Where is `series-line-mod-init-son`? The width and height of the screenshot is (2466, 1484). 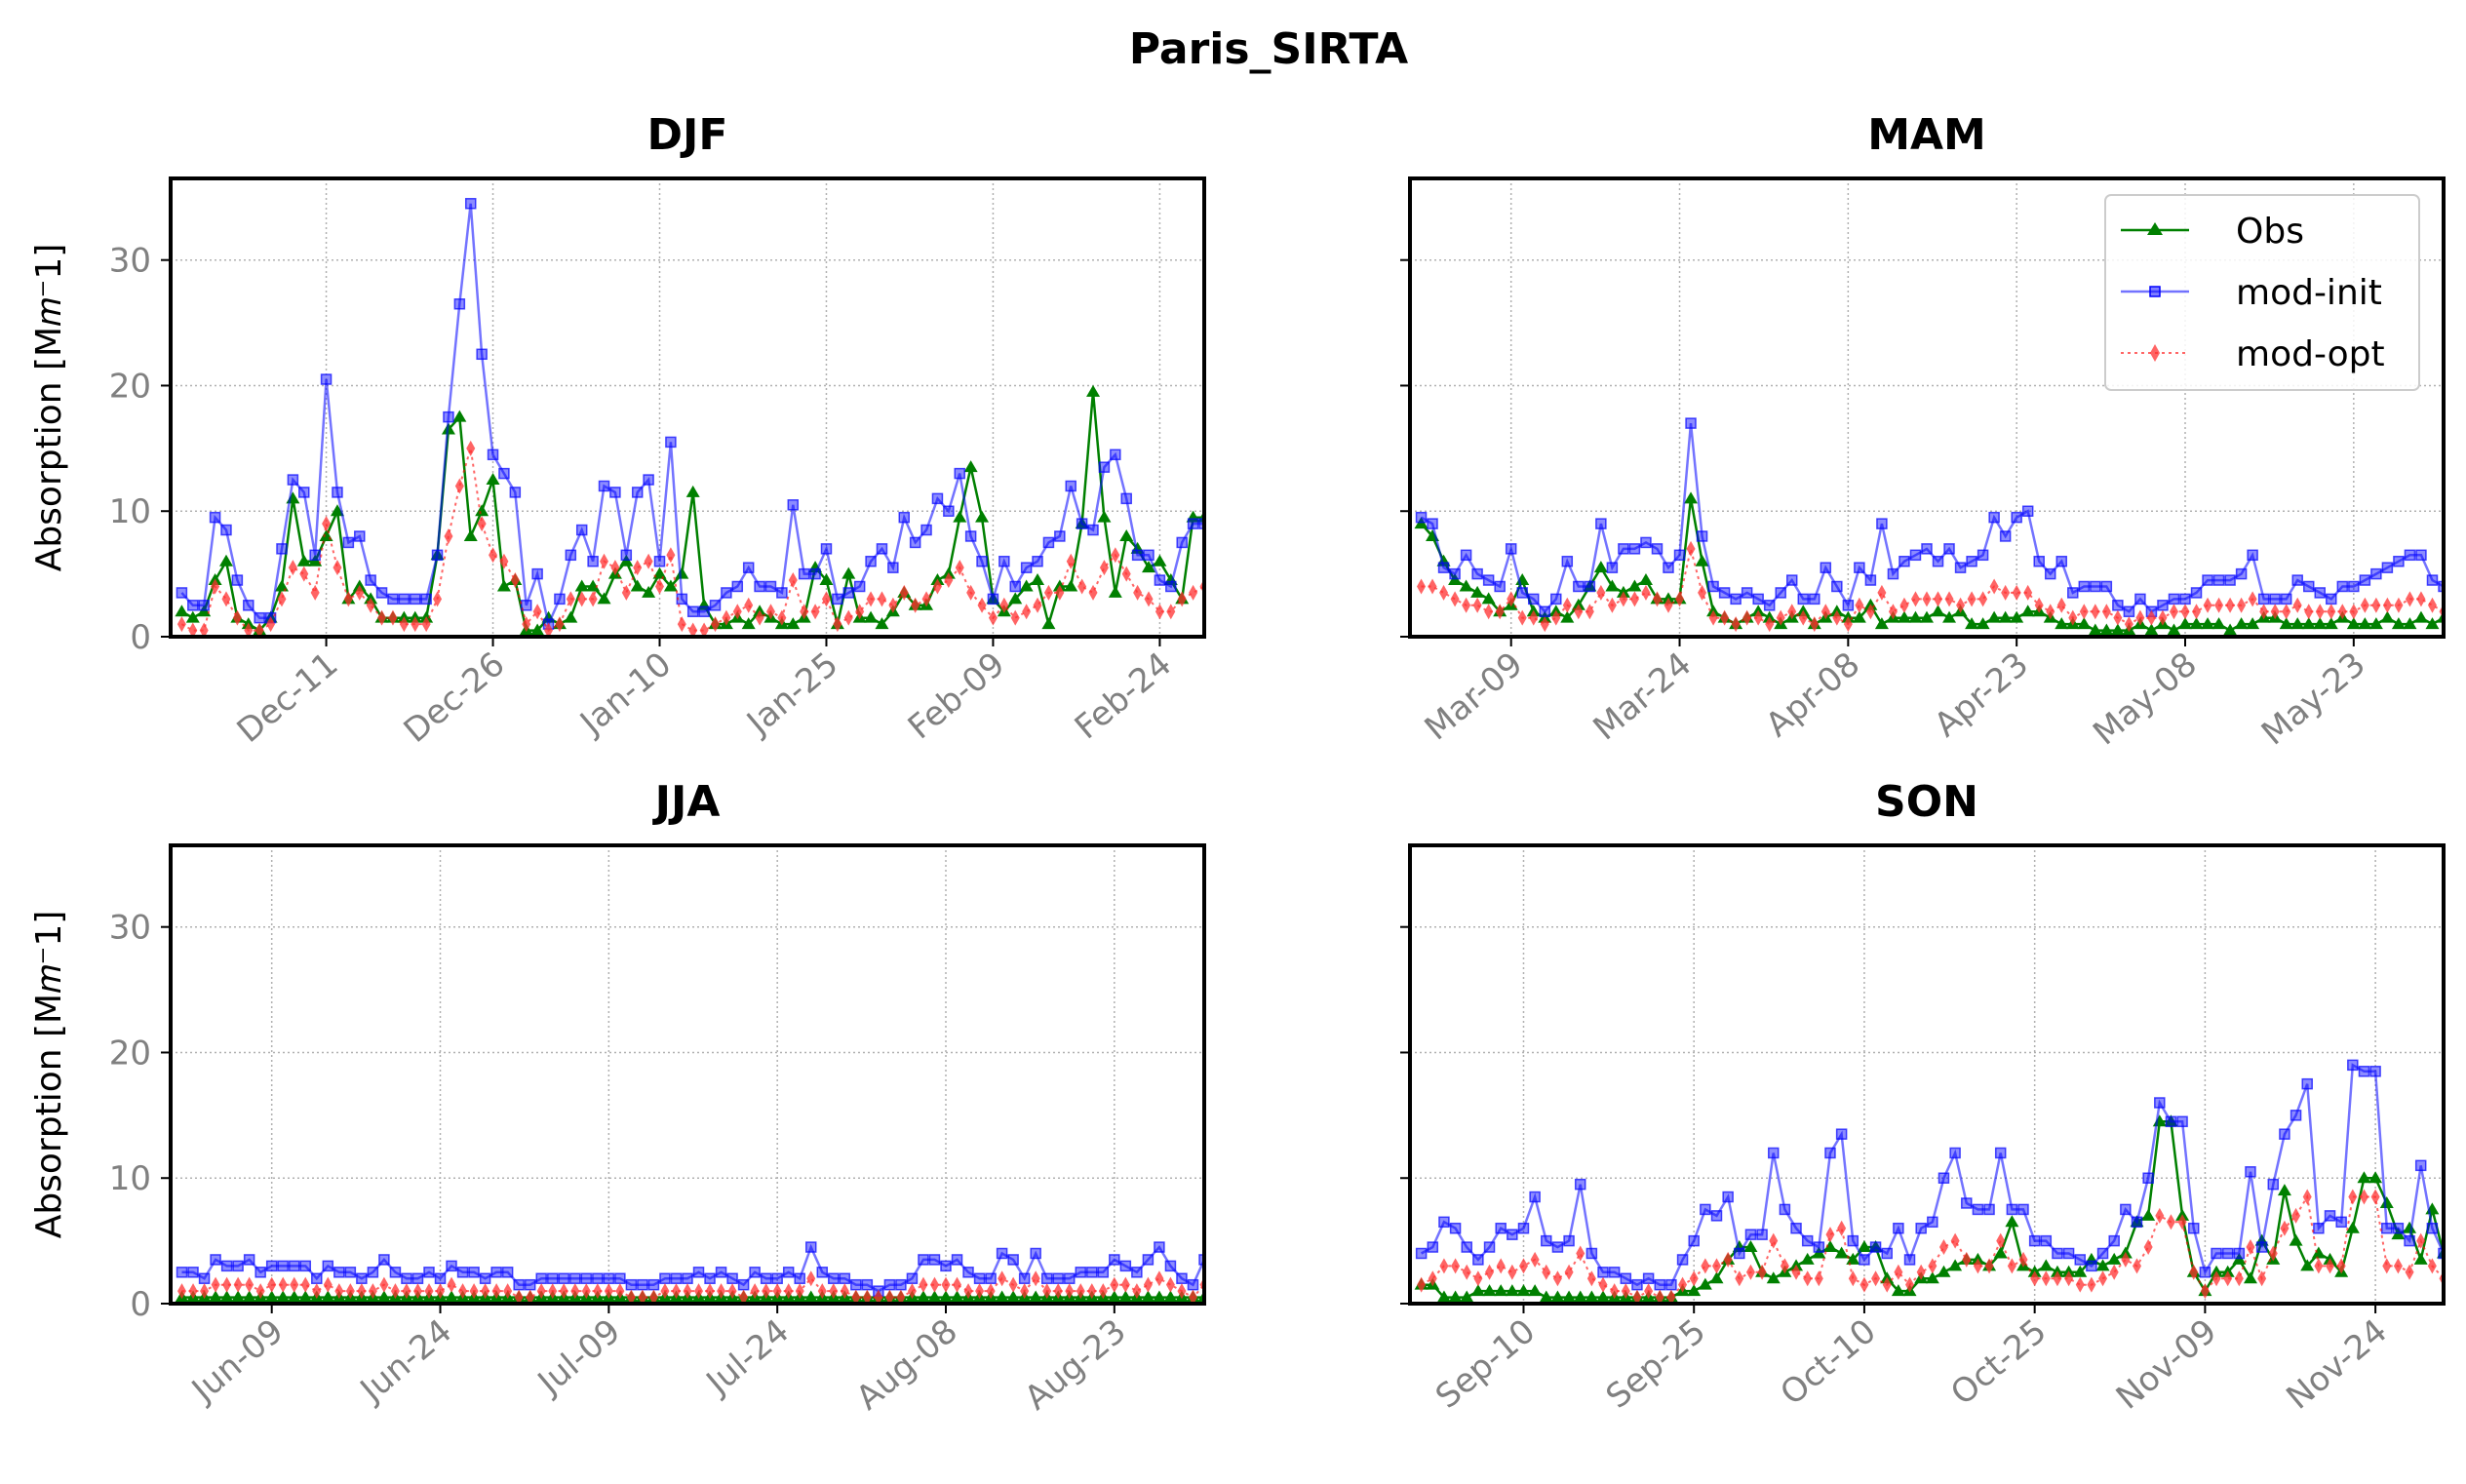 series-line-mod-init-son is located at coordinates (1932, 1175).